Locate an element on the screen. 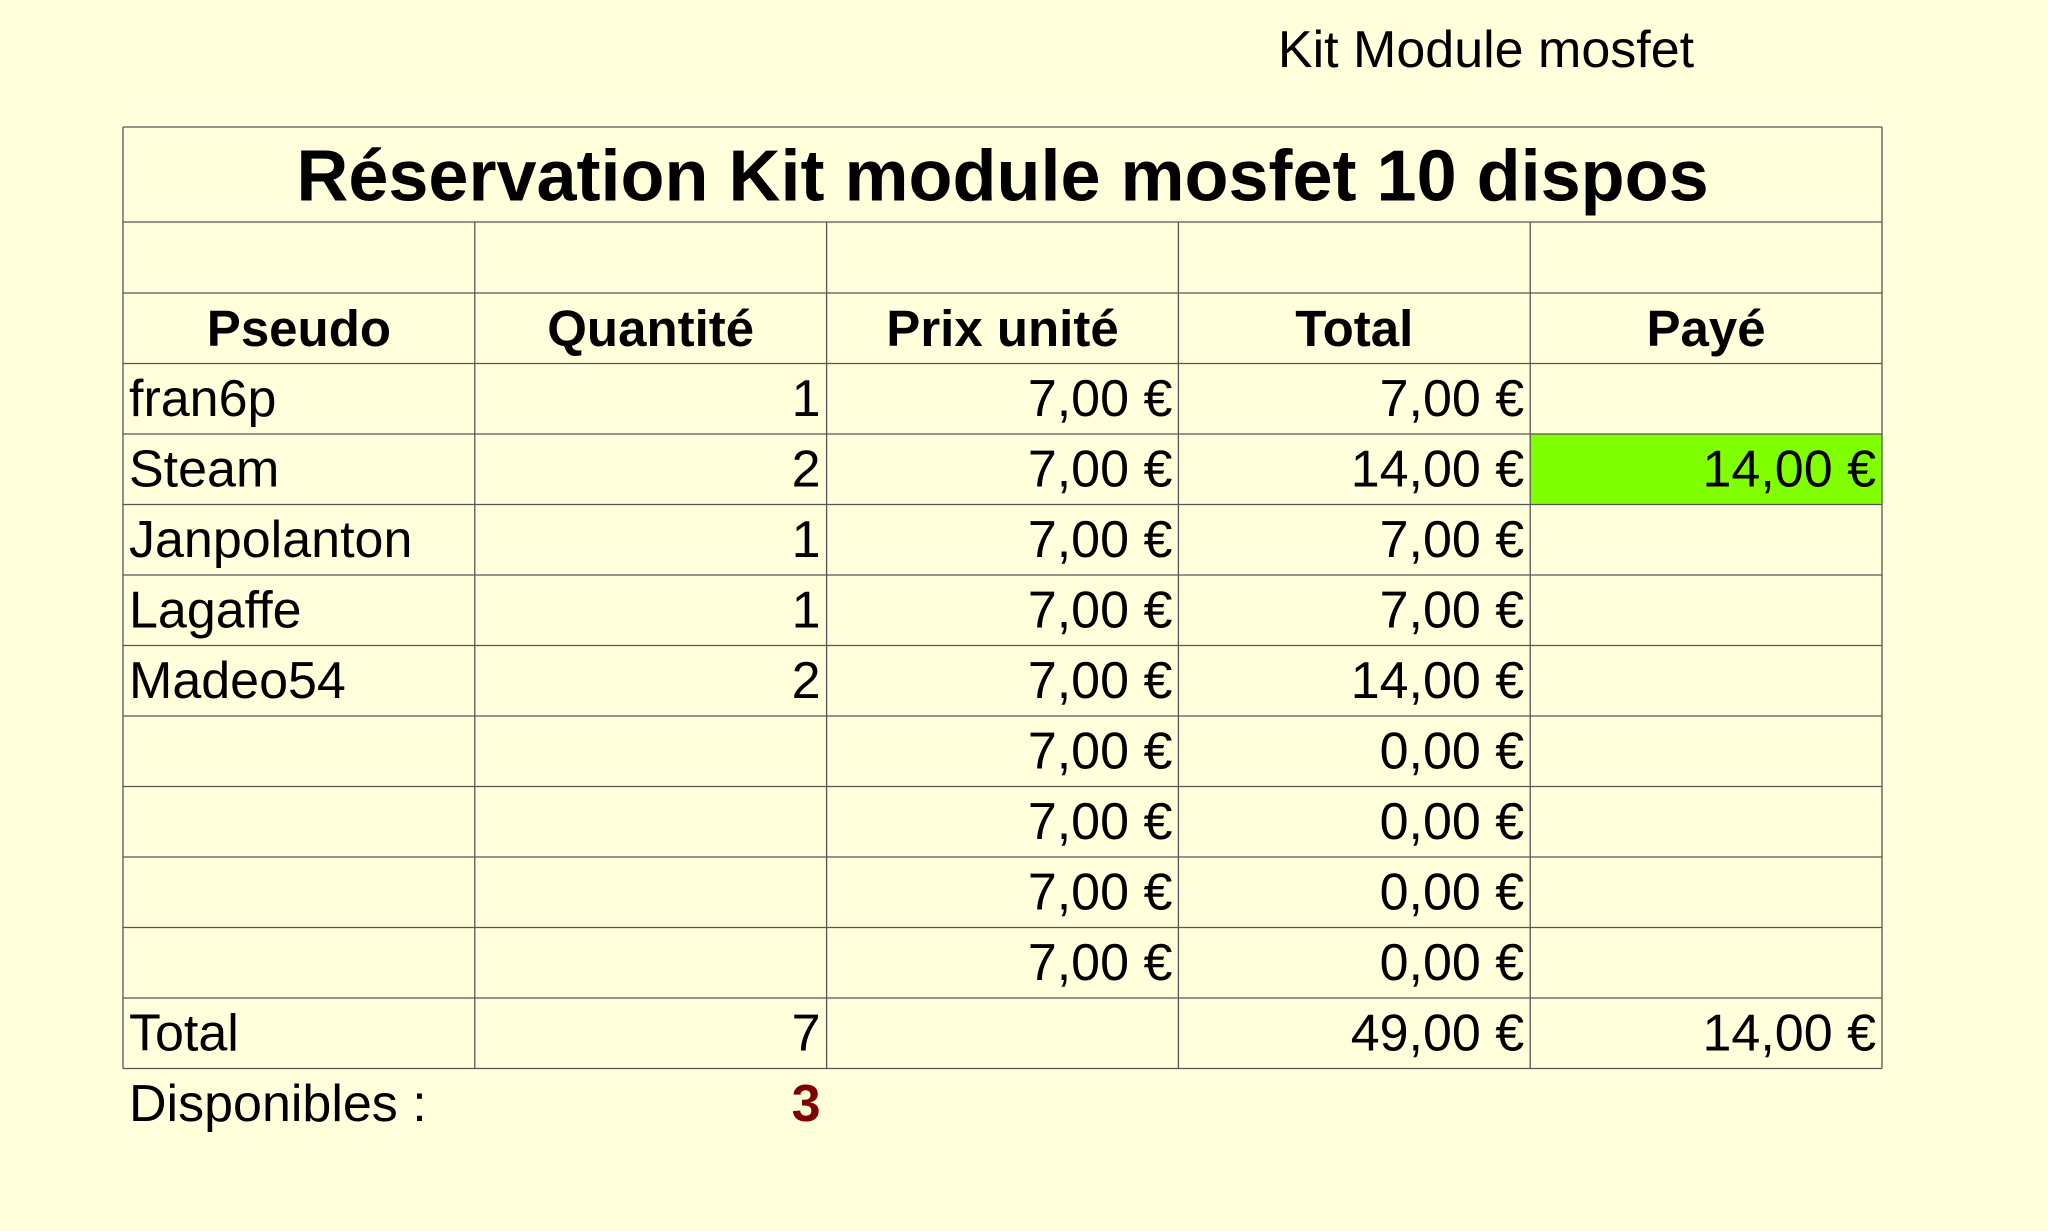 The width and height of the screenshot is (2048, 1231). cell-text: Madeo54 is located at coordinates (237, 681).